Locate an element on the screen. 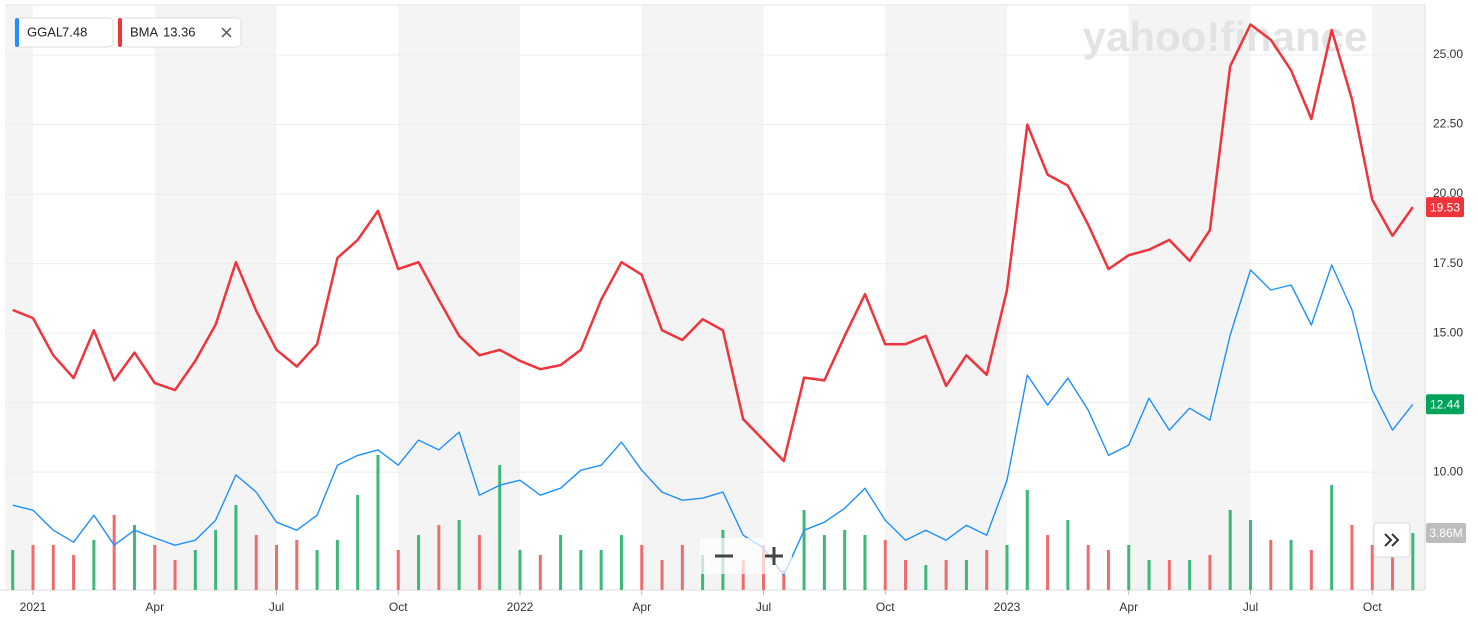  expand-icon is located at coordinates (1392, 540).